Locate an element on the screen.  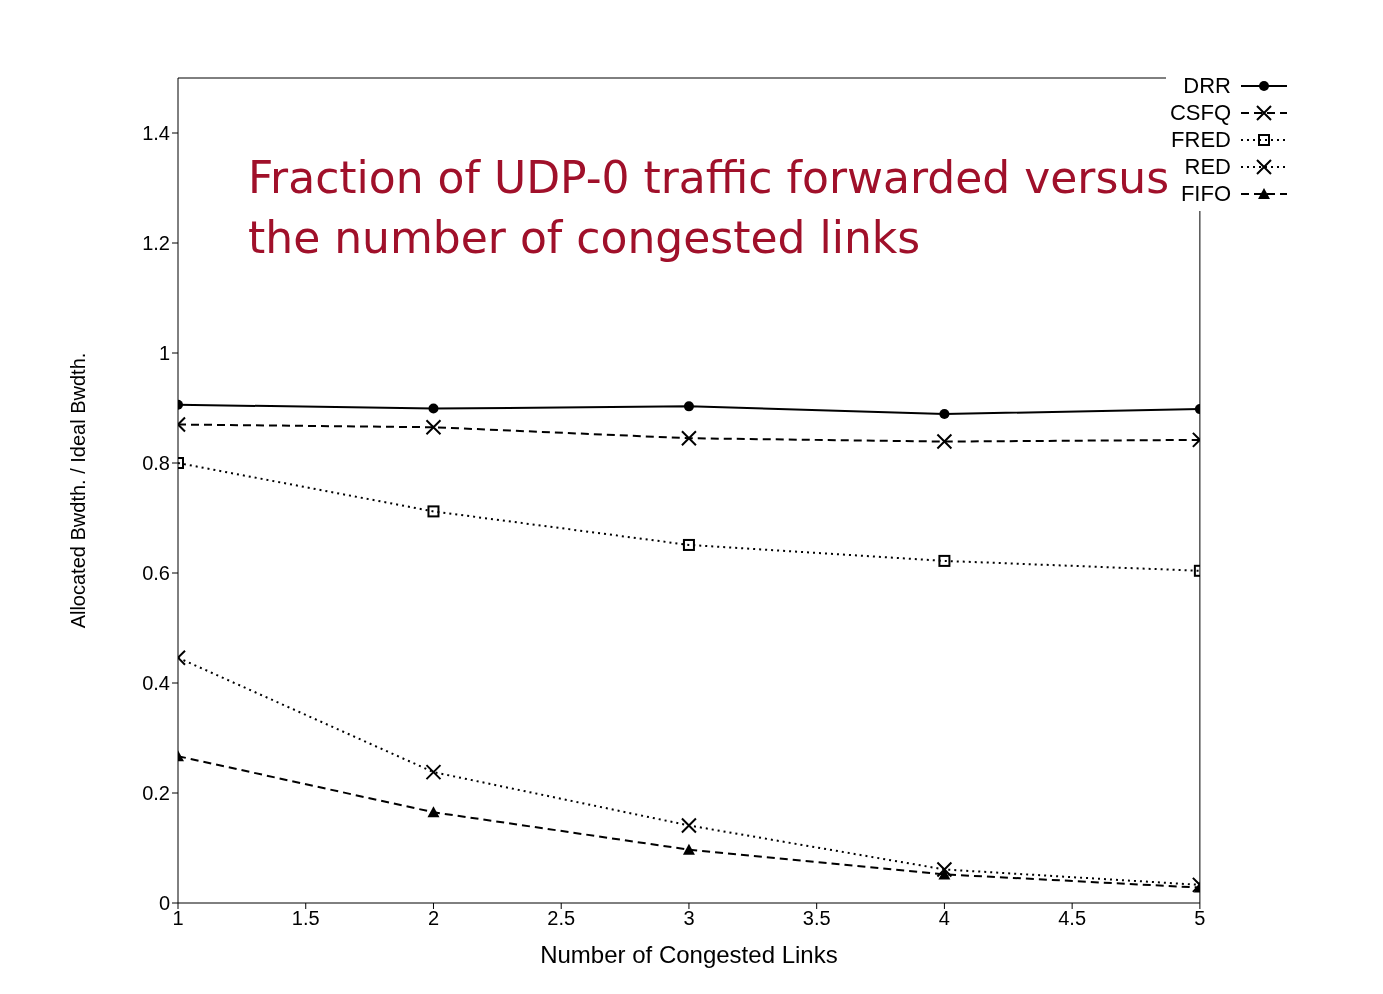
x-tick-label: 5 is located at coordinates (1200, 918).